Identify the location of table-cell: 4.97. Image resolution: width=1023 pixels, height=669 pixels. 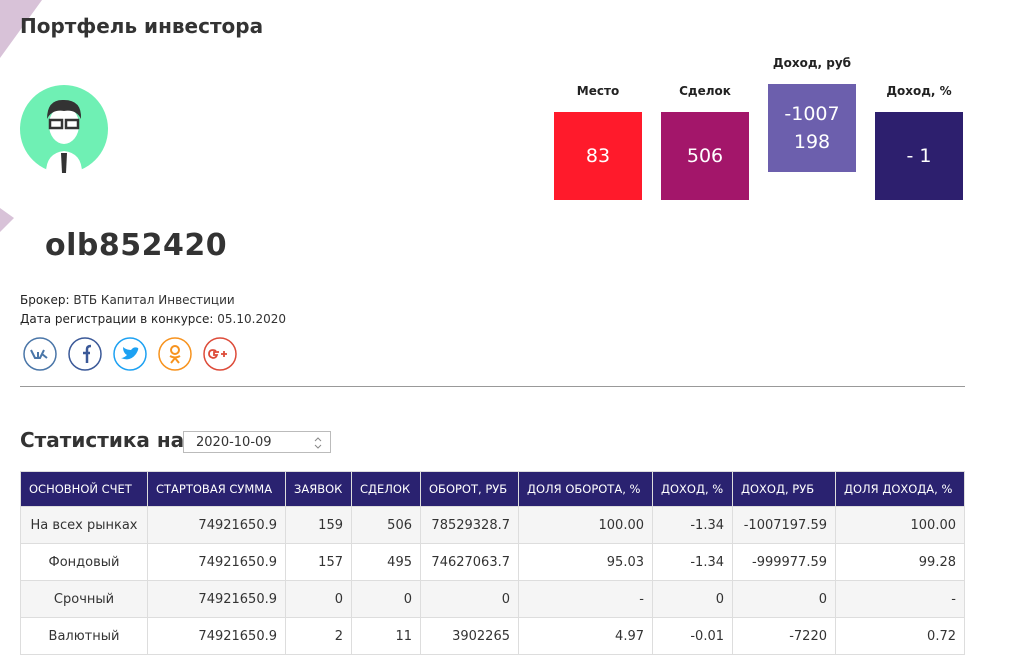
(585, 636).